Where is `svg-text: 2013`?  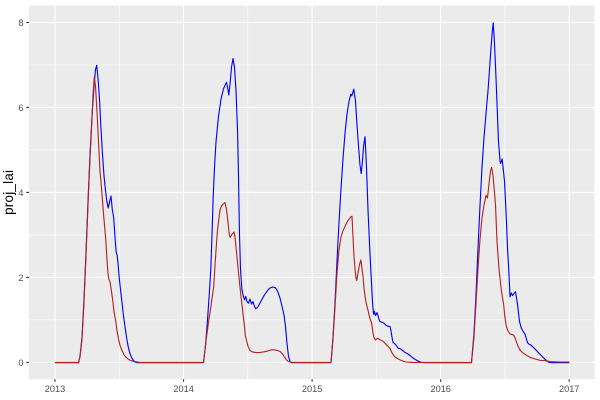 svg-text: 2013 is located at coordinates (55, 389).